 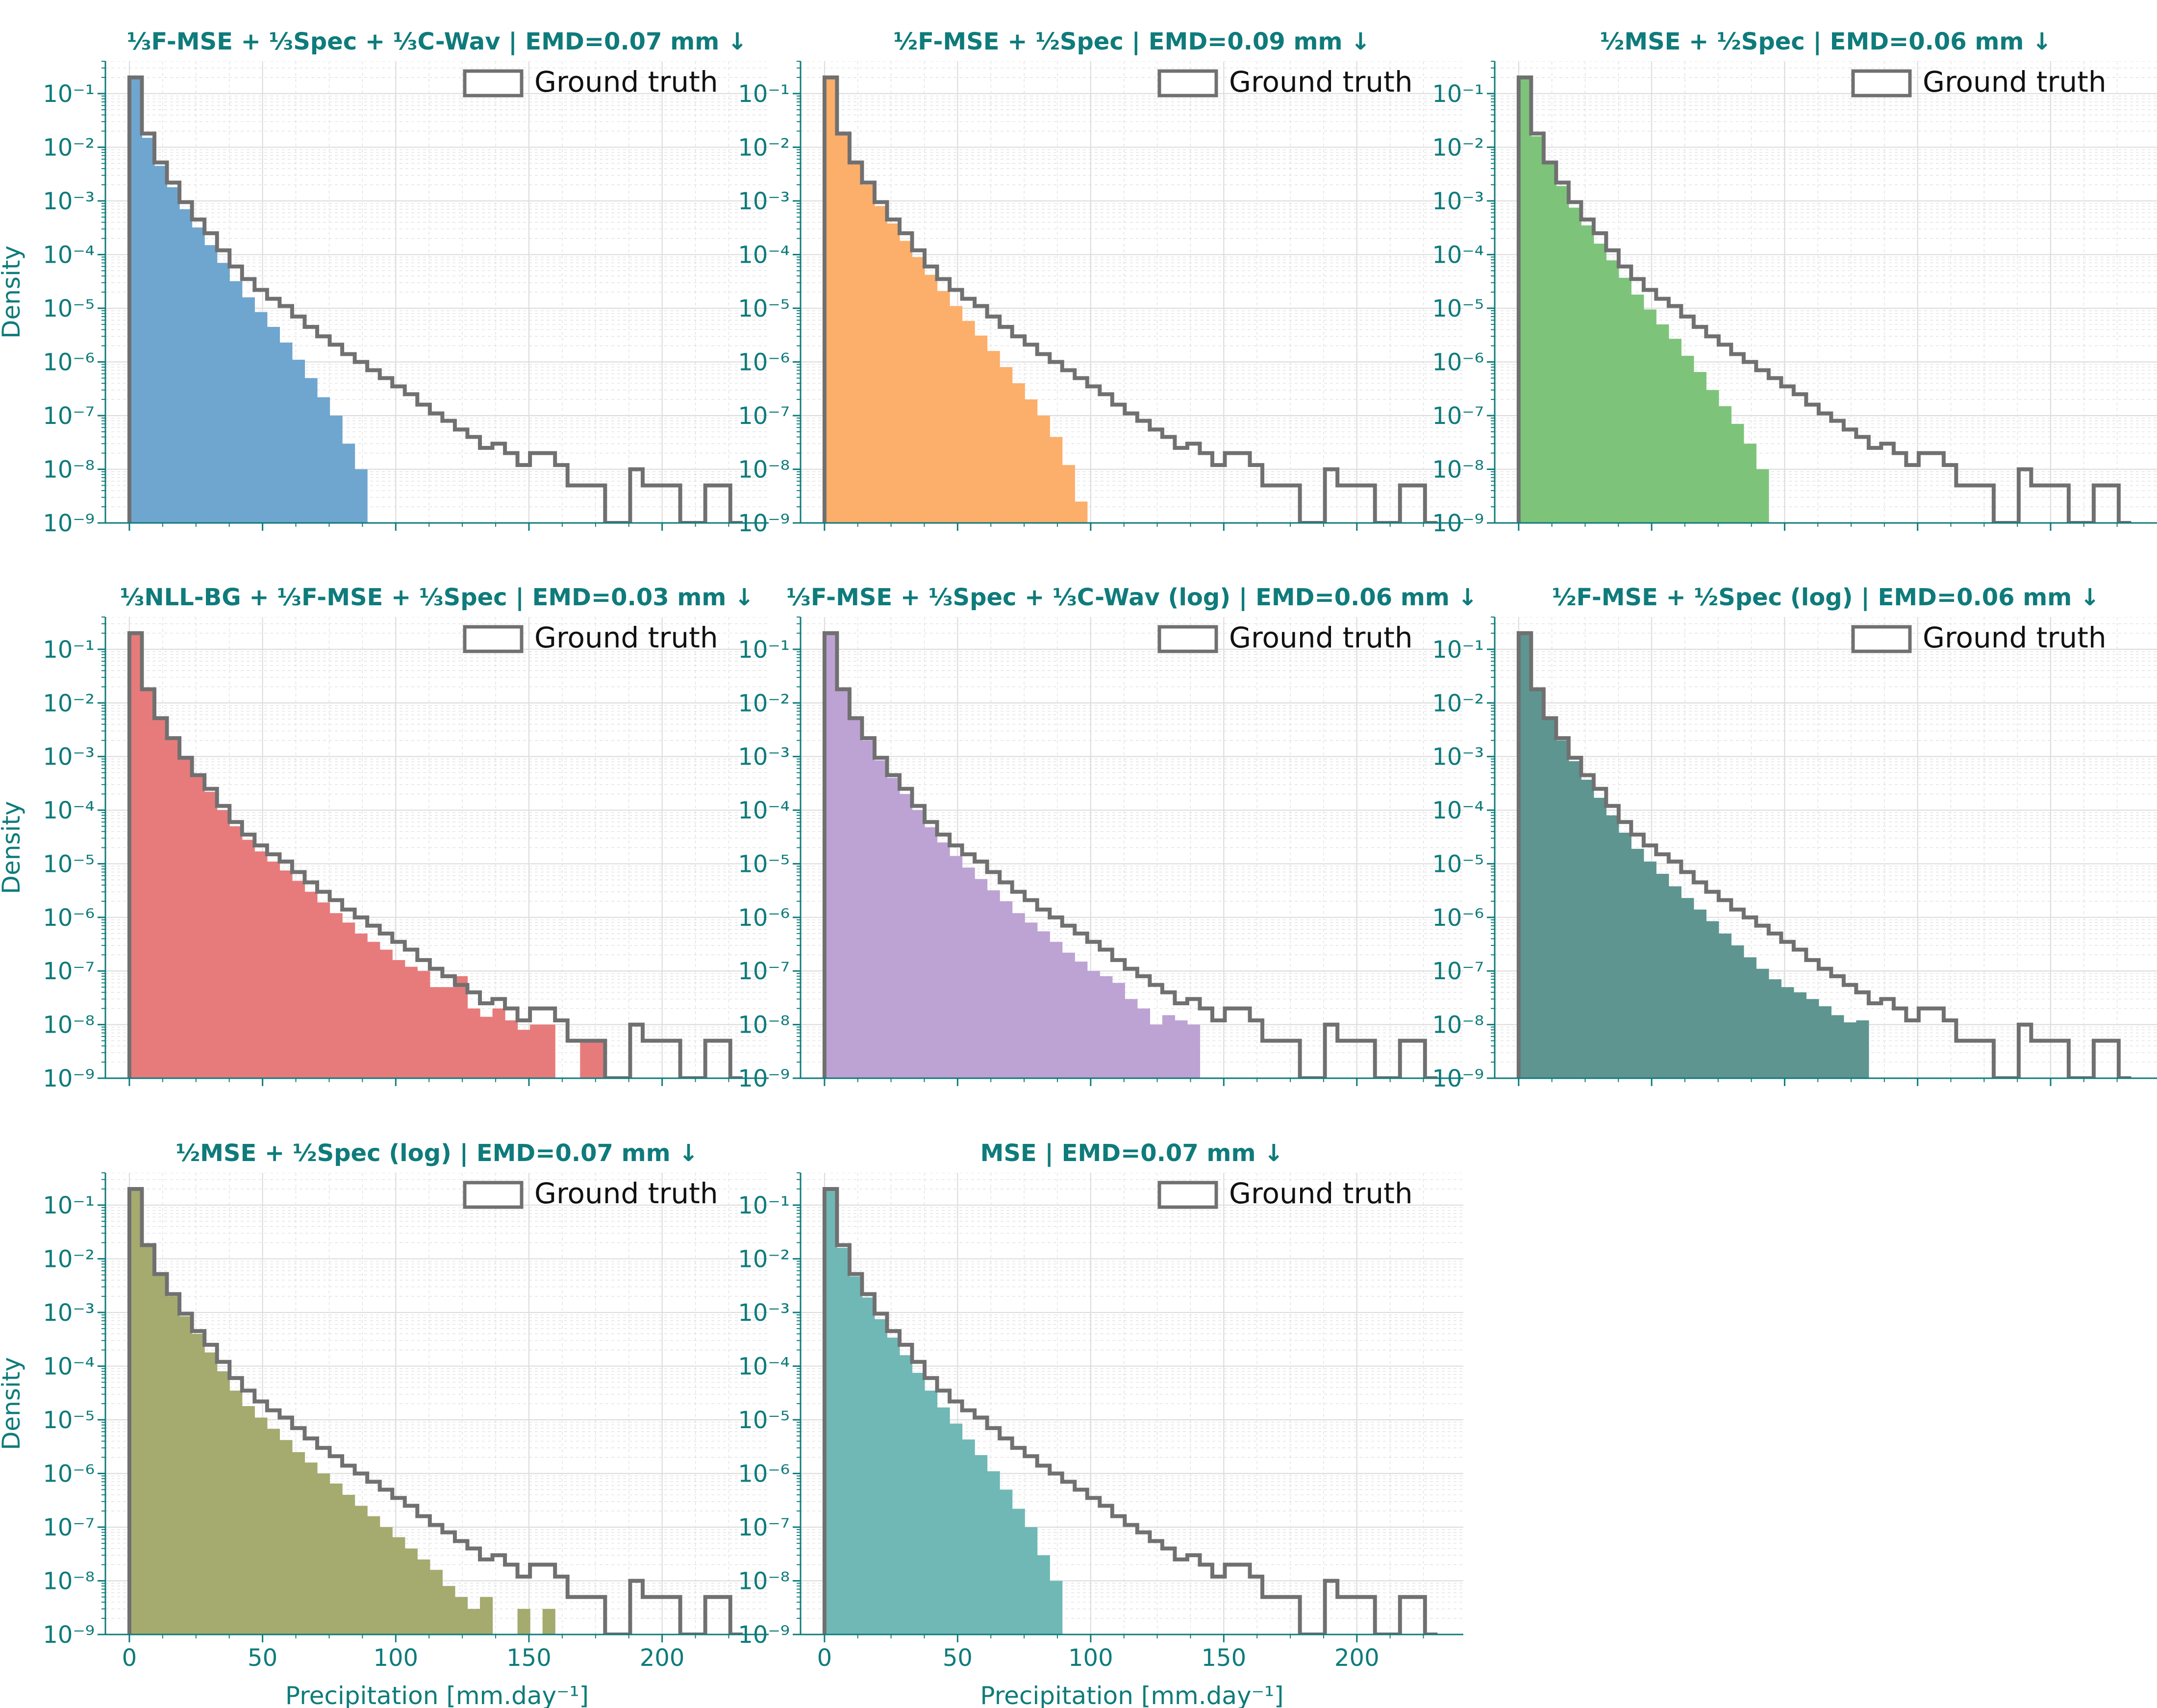 I want to click on x-tick-label: 100, so click(x=1090, y=1658).